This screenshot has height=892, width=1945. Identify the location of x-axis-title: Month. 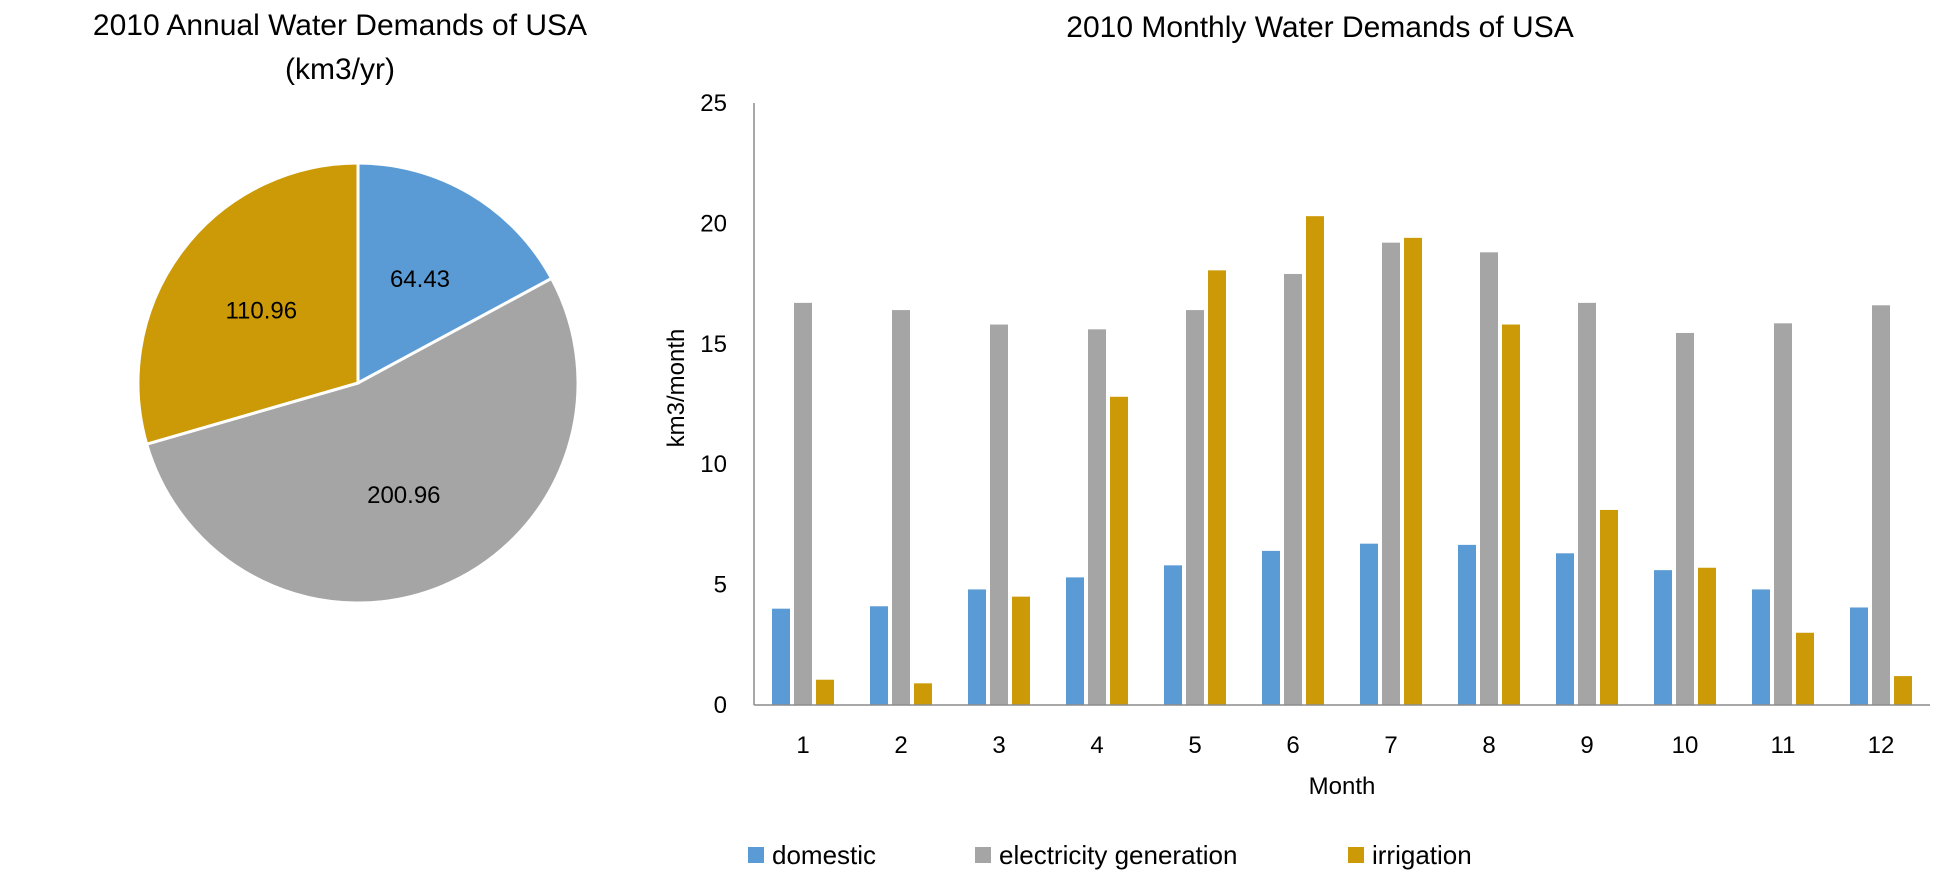
(1342, 786).